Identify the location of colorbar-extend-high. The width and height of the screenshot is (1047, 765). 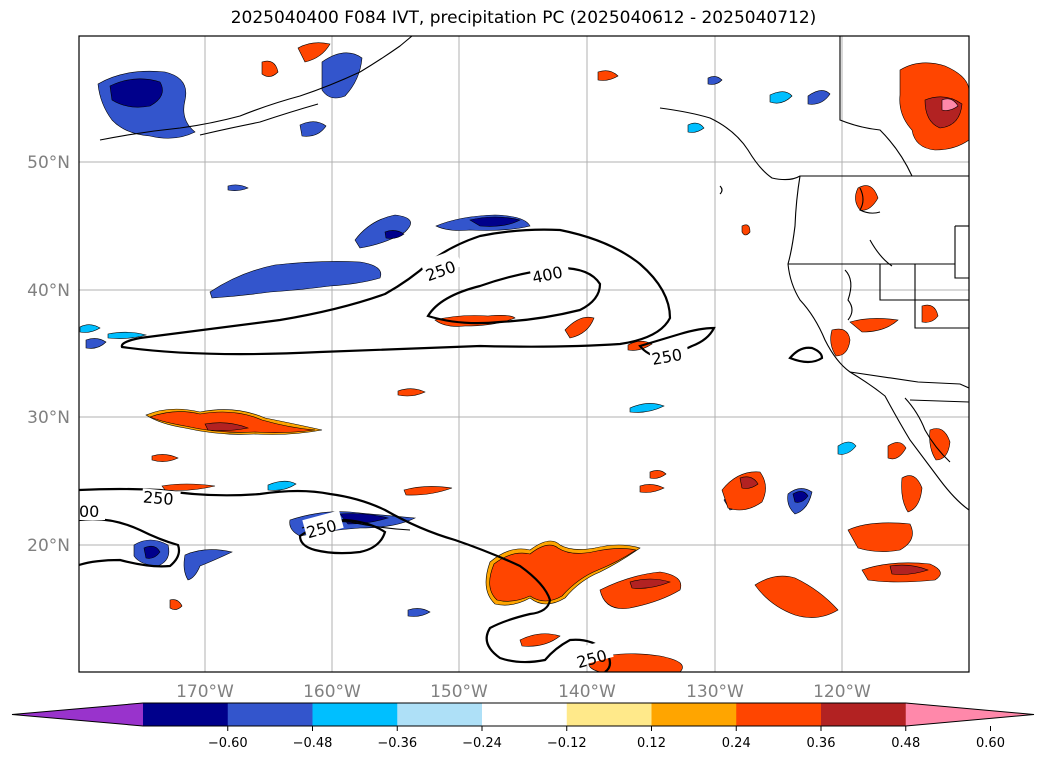
(969, 714).